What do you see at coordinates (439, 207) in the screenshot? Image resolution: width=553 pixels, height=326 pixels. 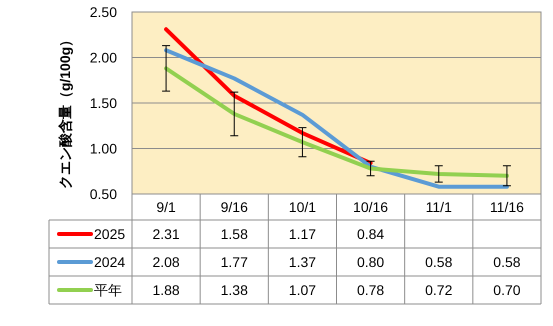 I see `x-tick-label: 11/1` at bounding box center [439, 207].